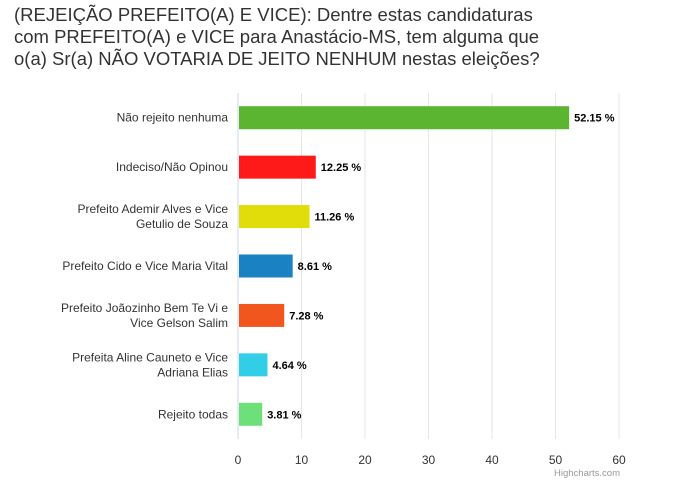 This screenshot has height=490, width=680. I want to click on data-label-2: 12.25 %, so click(341, 168).